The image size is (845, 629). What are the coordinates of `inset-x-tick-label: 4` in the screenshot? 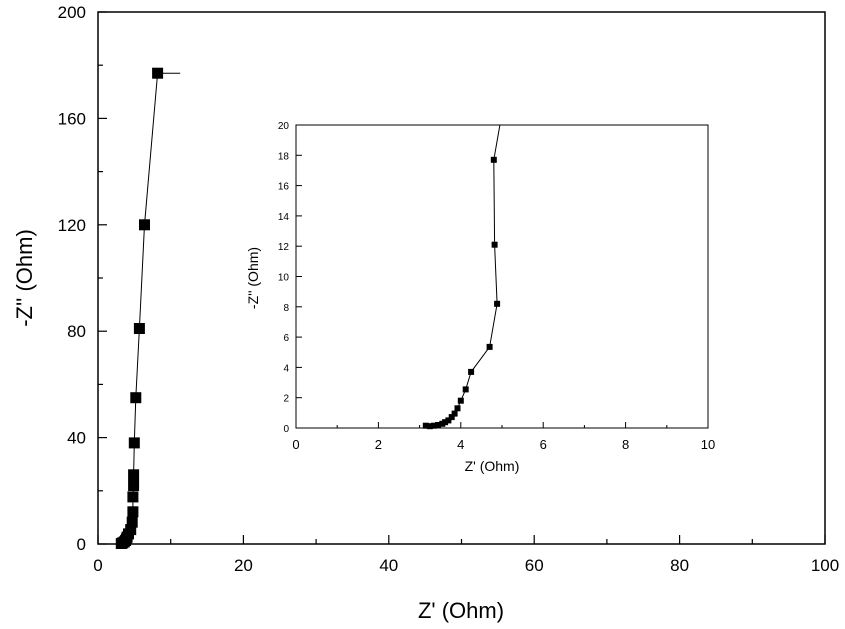 It's located at (460, 444).